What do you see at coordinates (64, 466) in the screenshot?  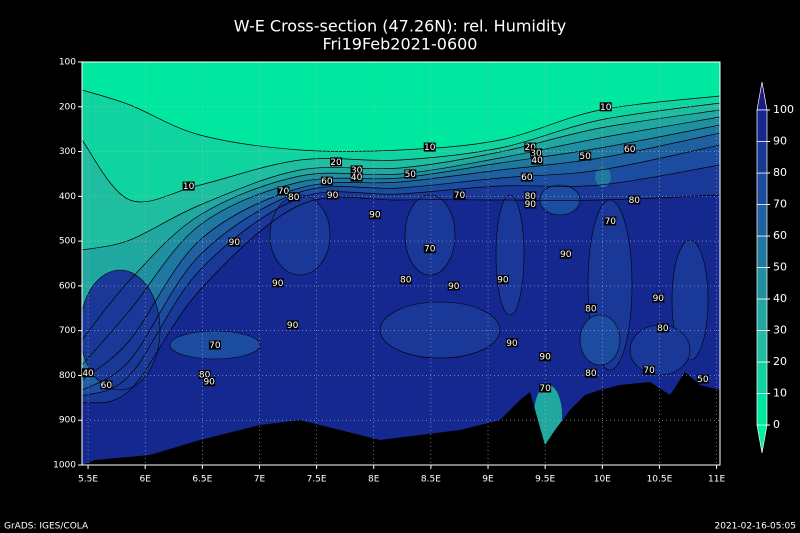 I see `y-tick-label: 1000` at bounding box center [64, 466].